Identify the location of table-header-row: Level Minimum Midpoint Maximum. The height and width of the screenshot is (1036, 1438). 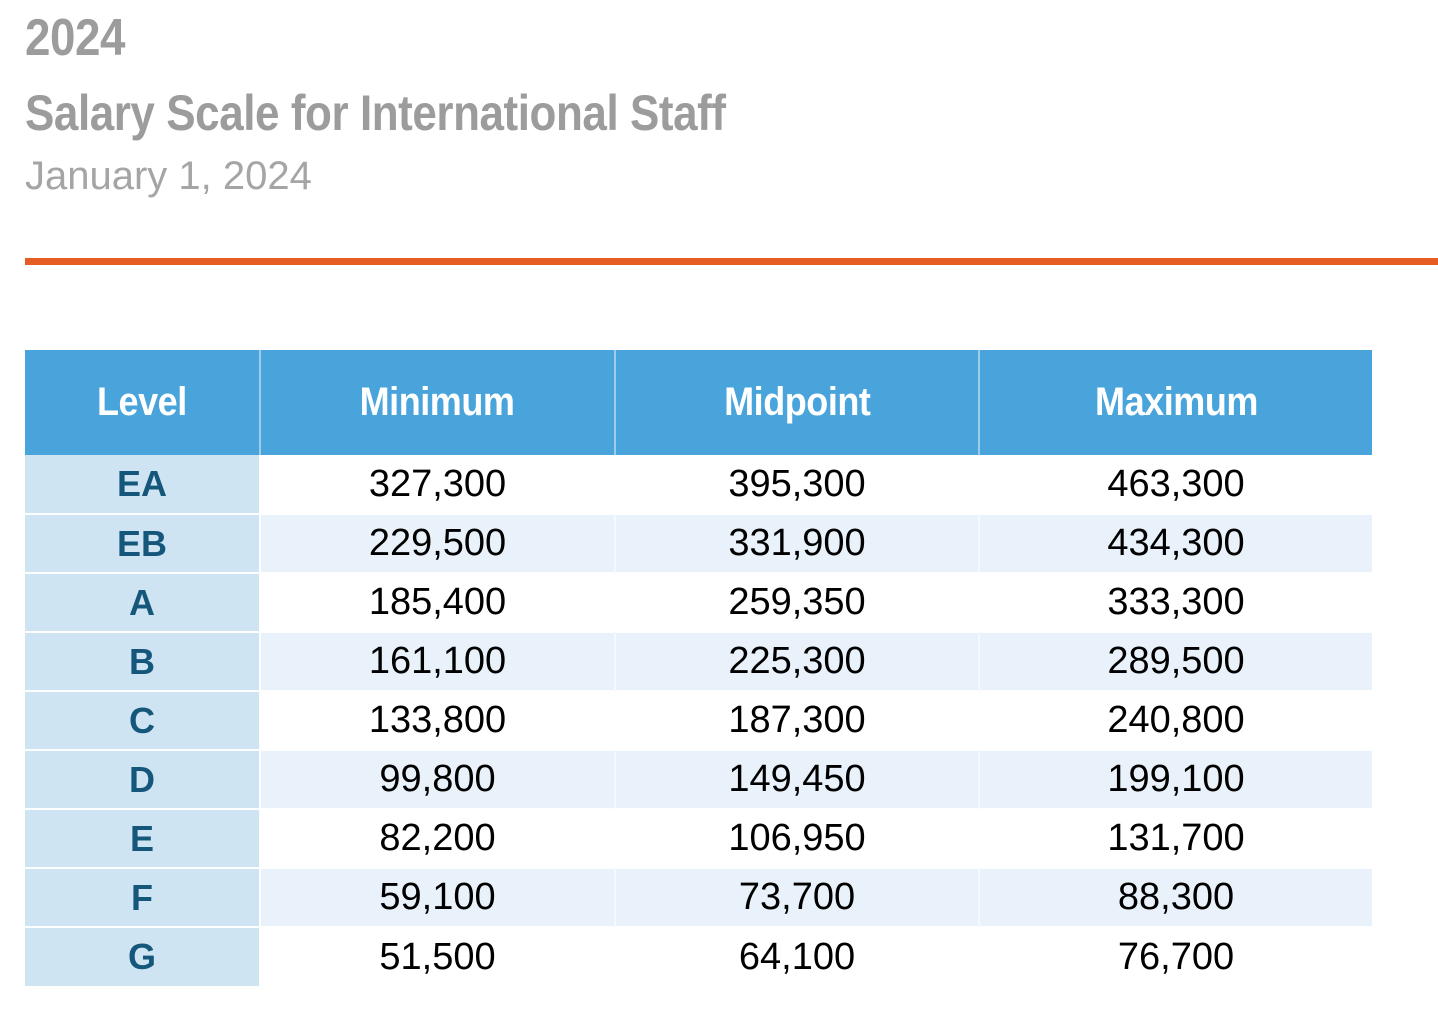
(698, 402).